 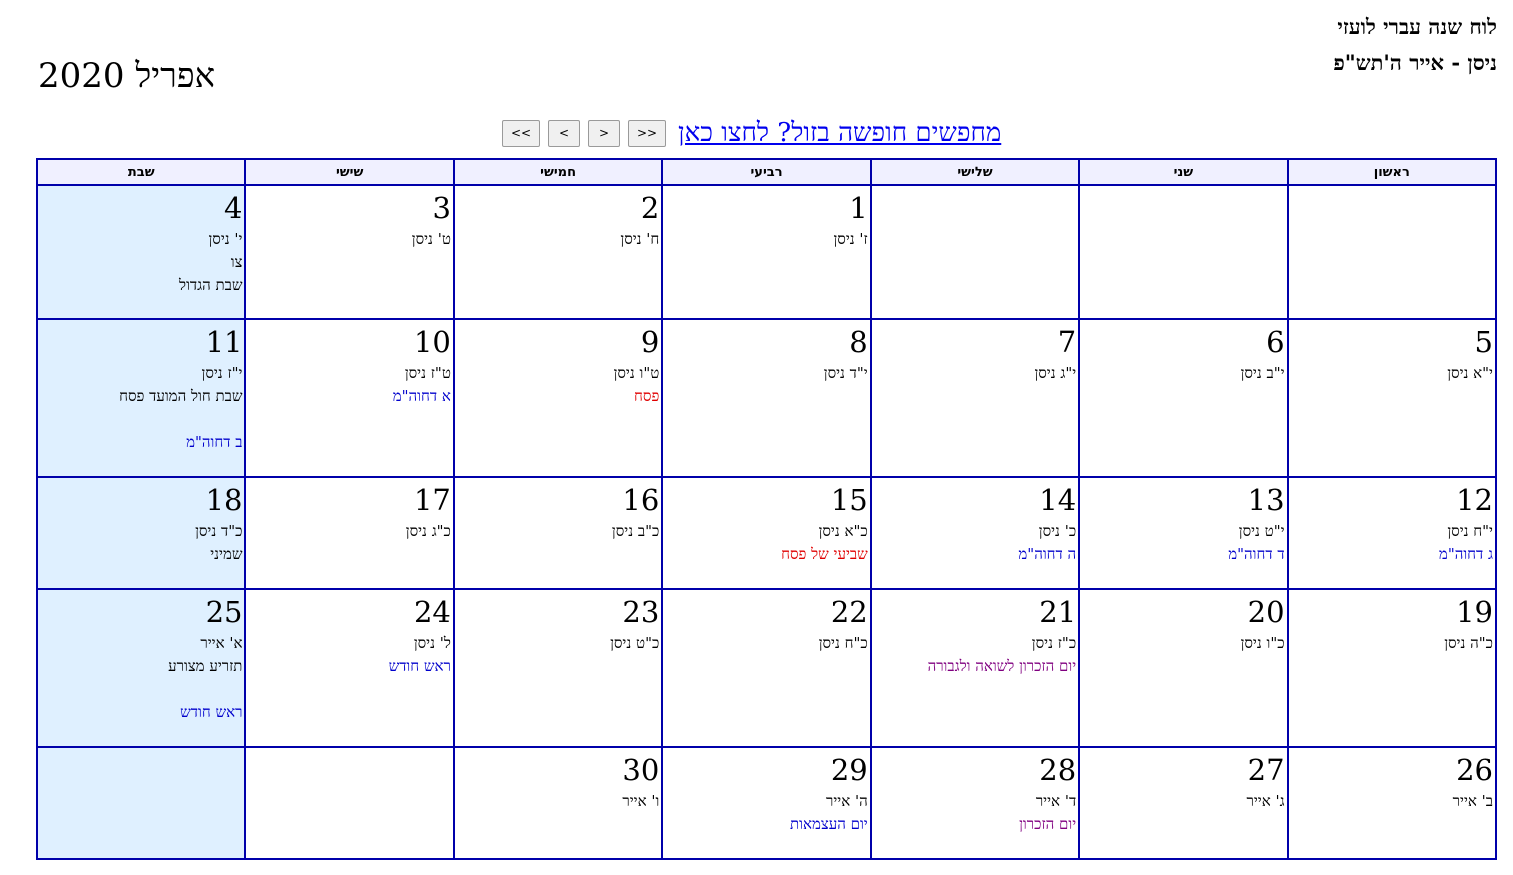 What do you see at coordinates (641, 801) in the screenshot?
I see `hebrew-date: ו' אייר` at bounding box center [641, 801].